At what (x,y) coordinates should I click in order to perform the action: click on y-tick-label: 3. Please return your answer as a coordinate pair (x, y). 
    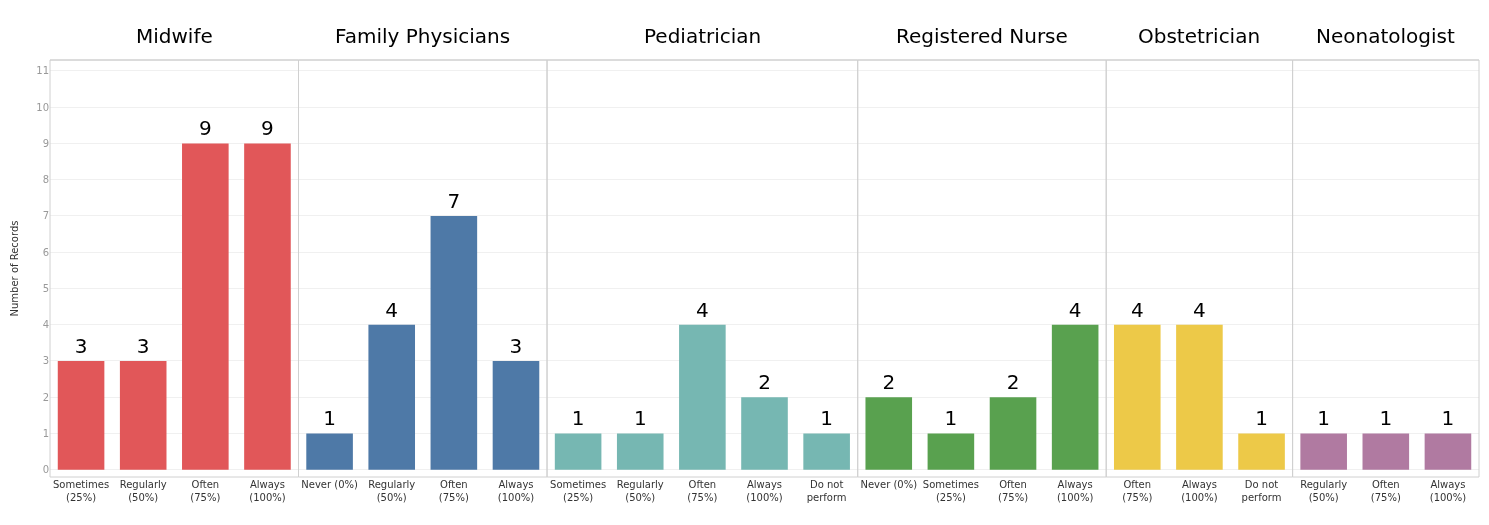
    Looking at the image, I should click on (45, 361).